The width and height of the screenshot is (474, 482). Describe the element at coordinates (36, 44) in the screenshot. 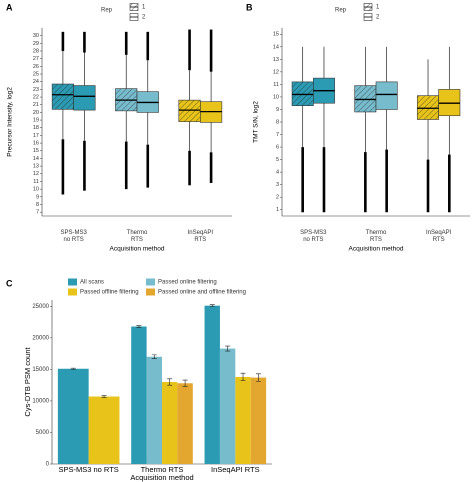

I see `y-tick-label: 29` at that location.